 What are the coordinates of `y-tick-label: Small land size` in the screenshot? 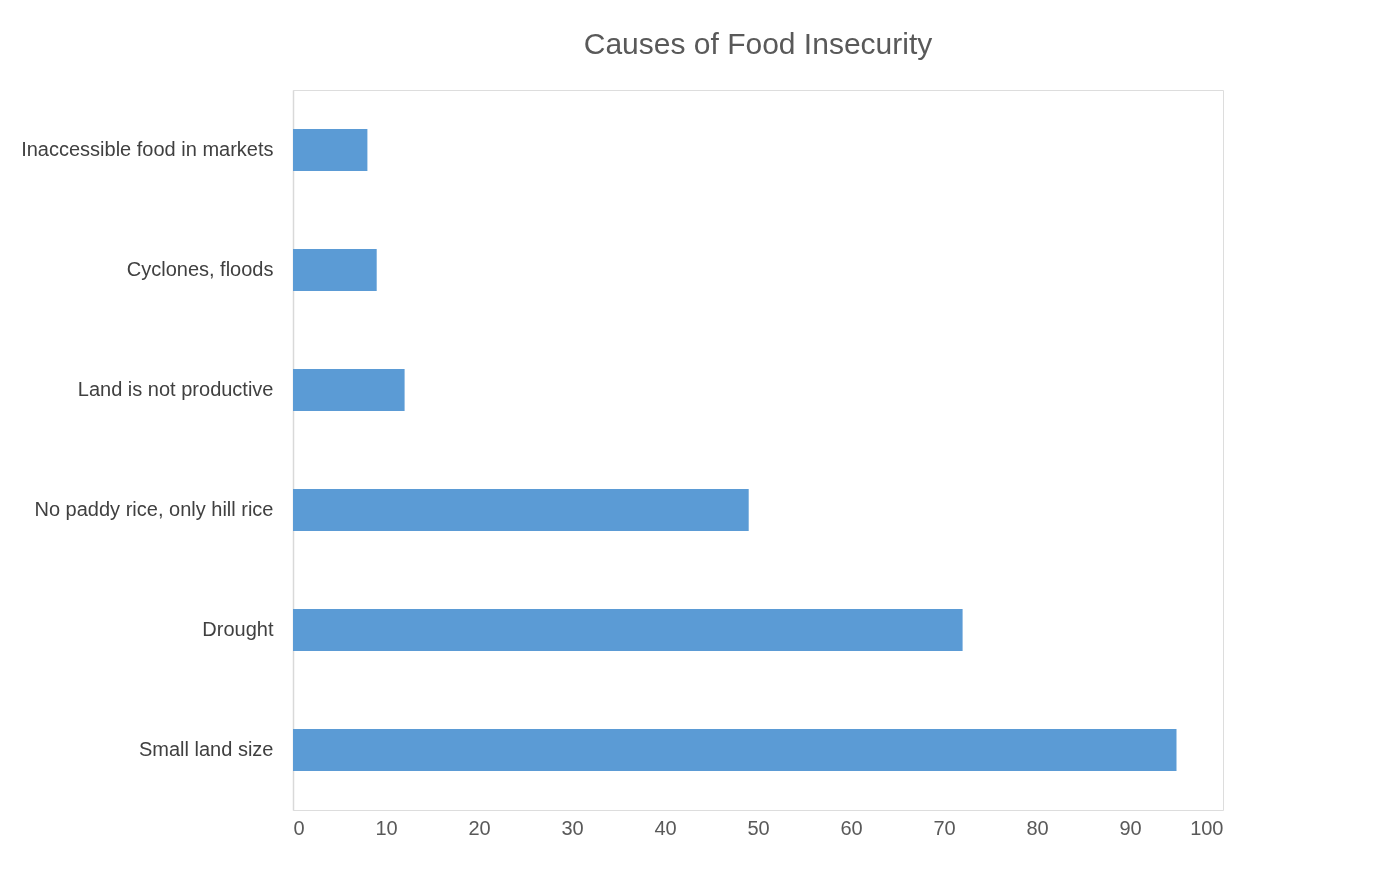 It's located at (206, 749).